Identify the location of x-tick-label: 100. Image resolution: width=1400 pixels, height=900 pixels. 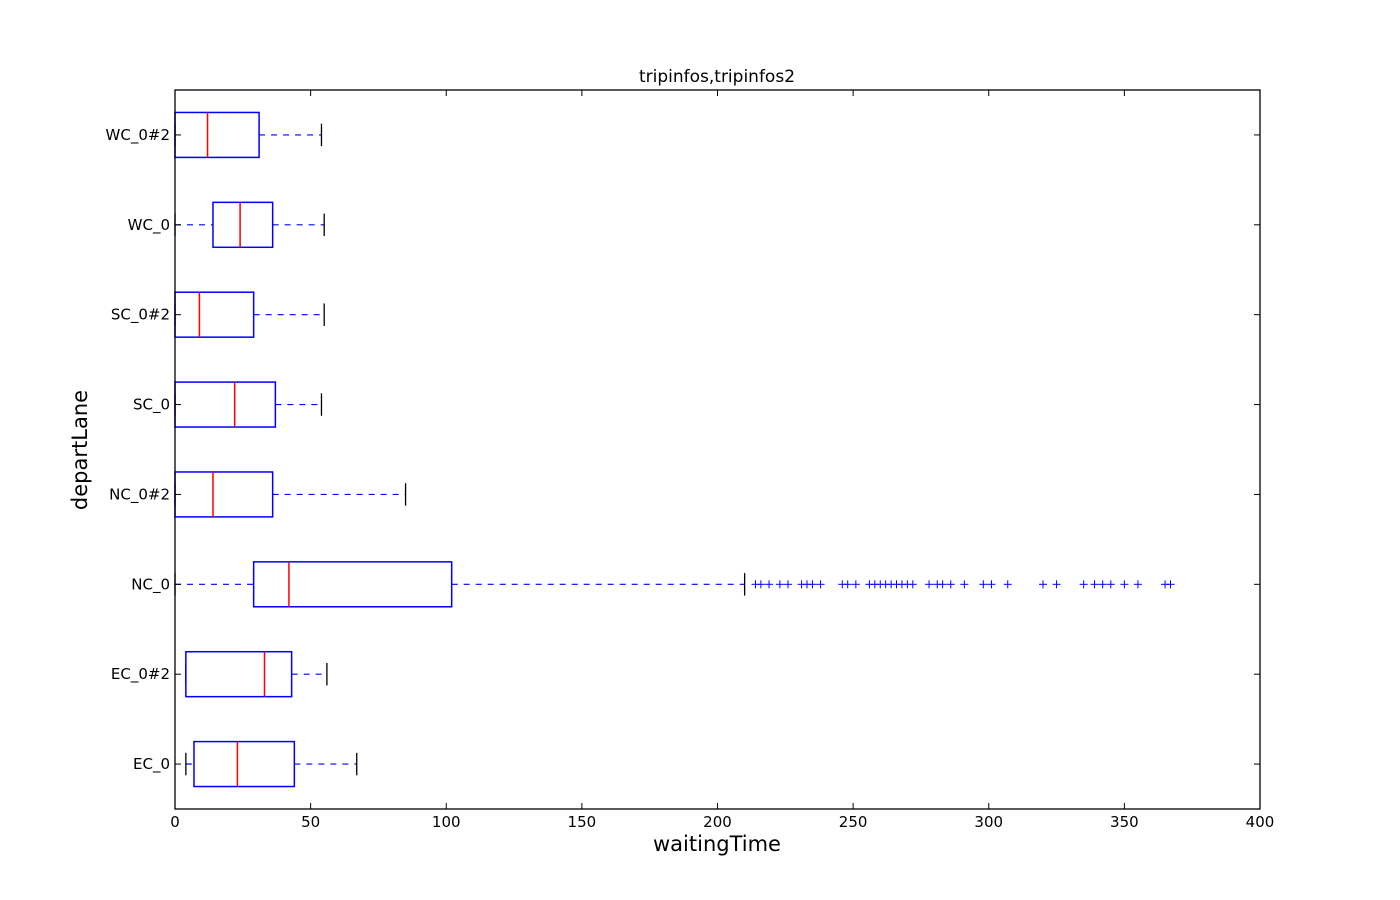
(446, 822).